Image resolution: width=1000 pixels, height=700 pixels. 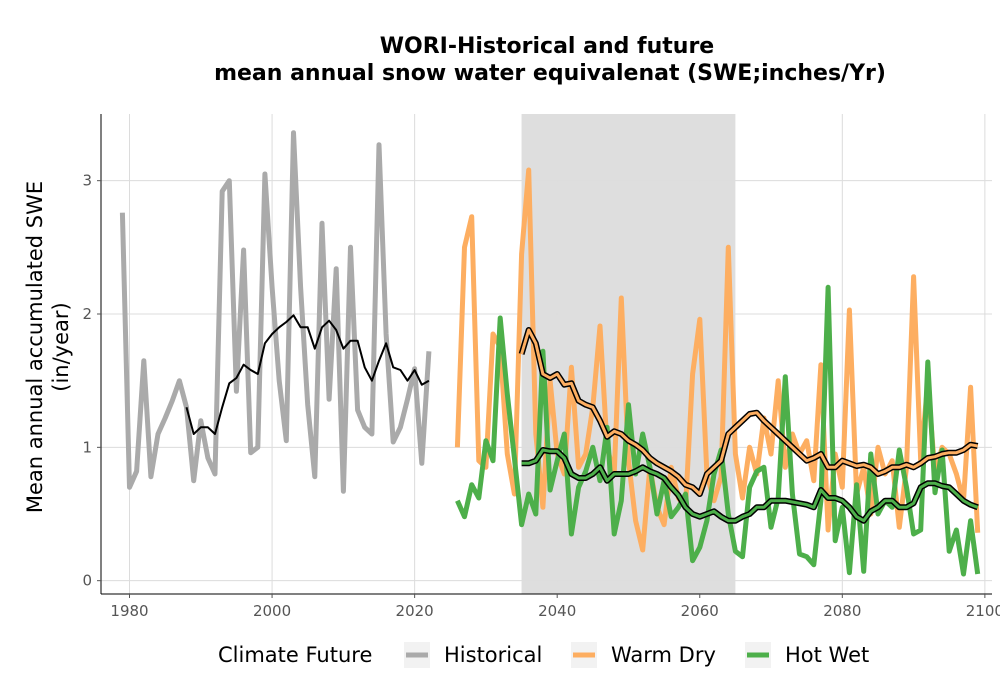 What do you see at coordinates (61, 346) in the screenshot?
I see `y-axis-units: (in/year)` at bounding box center [61, 346].